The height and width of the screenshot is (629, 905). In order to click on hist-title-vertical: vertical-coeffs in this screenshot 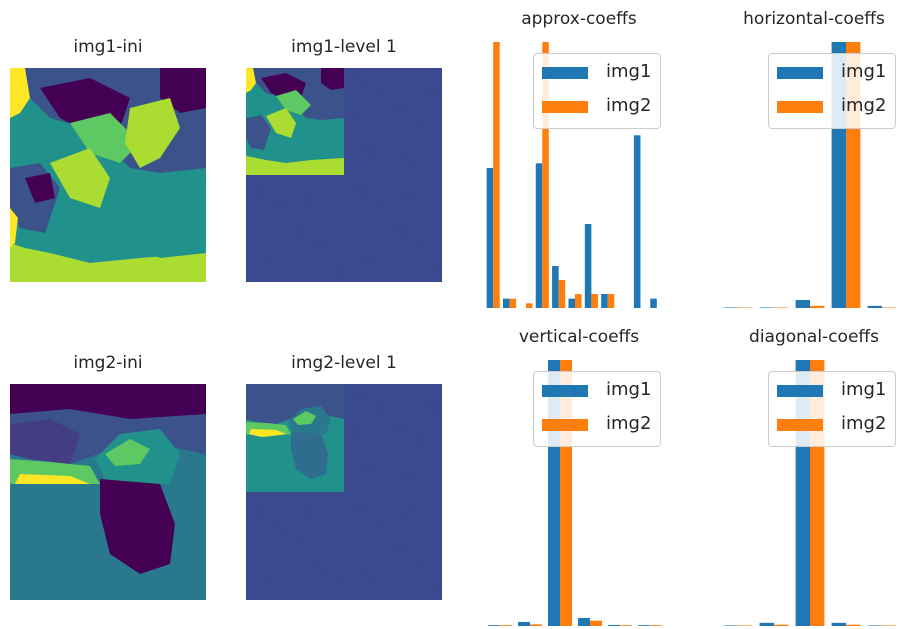, I will do `click(579, 337)`.